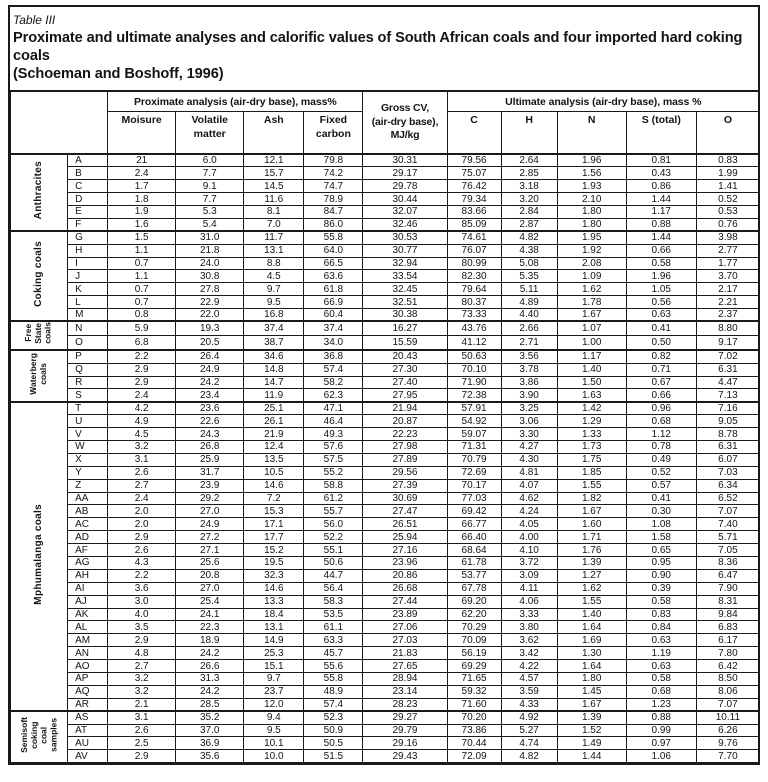 The image size is (768, 782). Describe the element at coordinates (661, 459) in the screenshot. I see `cell-sulphur-total: 0.49` at that location.